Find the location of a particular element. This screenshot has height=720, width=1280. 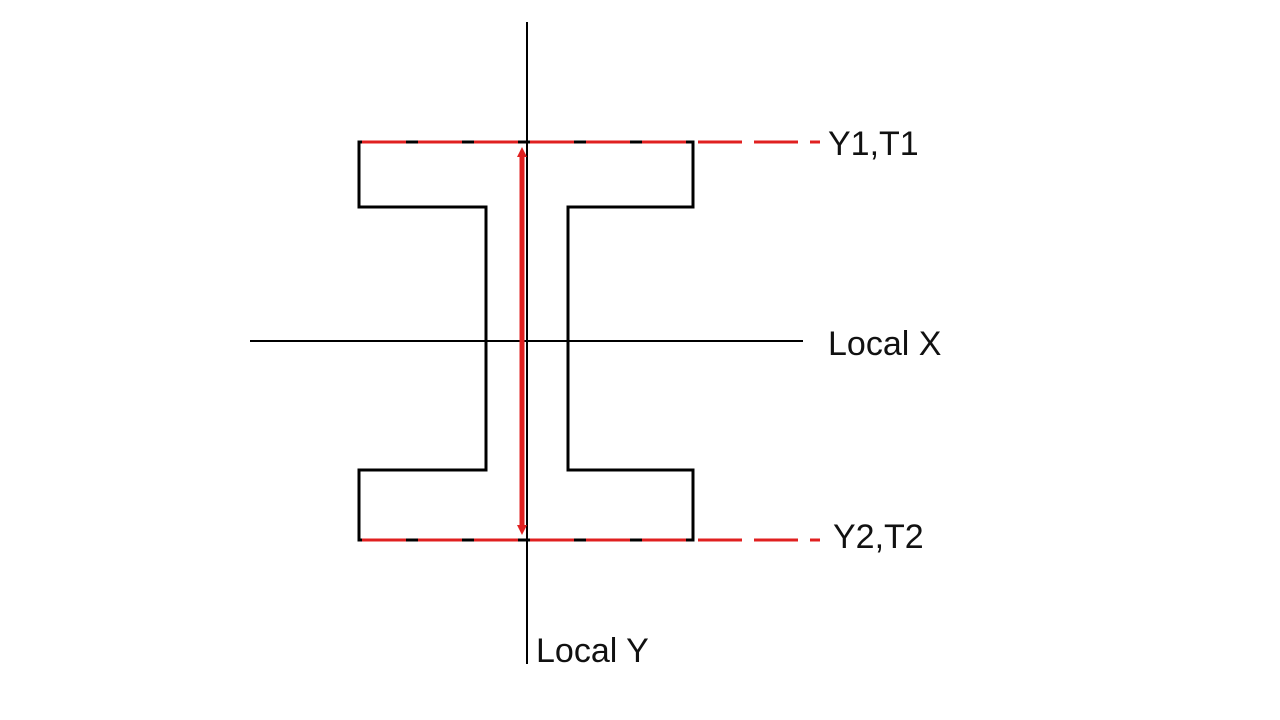

i-beam-outline is located at coordinates (526, 341).